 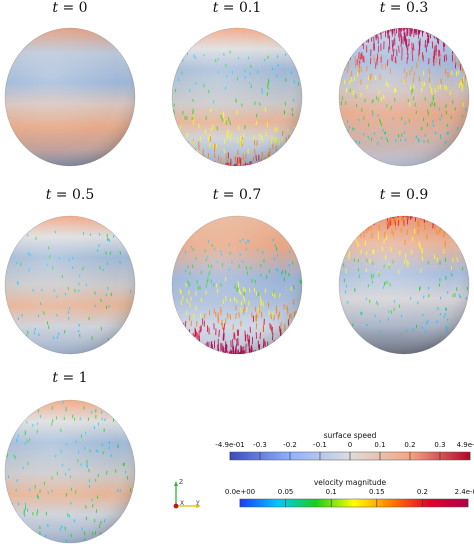 I want to click on axis-label-x: X, so click(x=182, y=503).